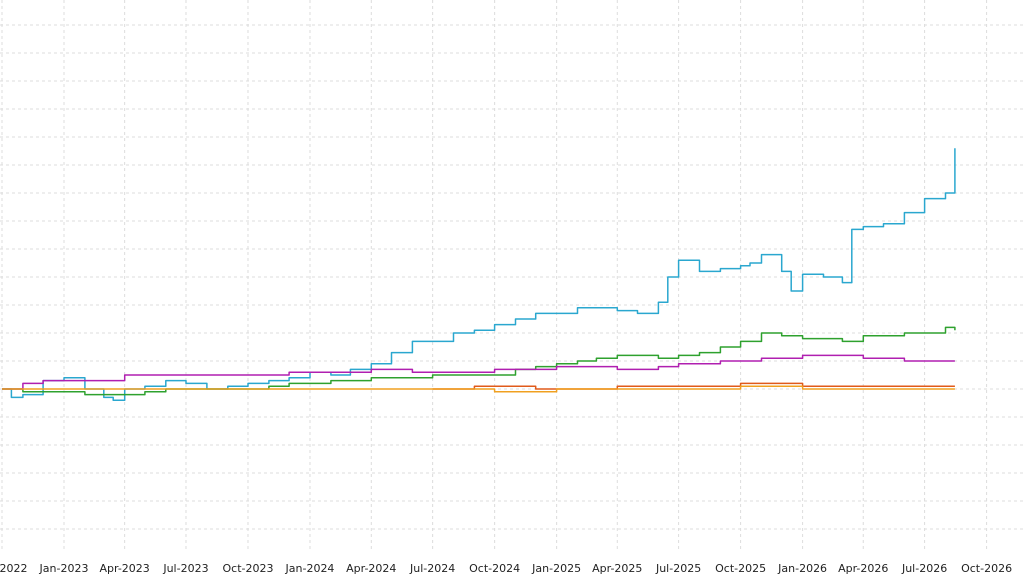 The image size is (1024, 580). I want to click on x-tick-label: Apr-2025, so click(617, 568).